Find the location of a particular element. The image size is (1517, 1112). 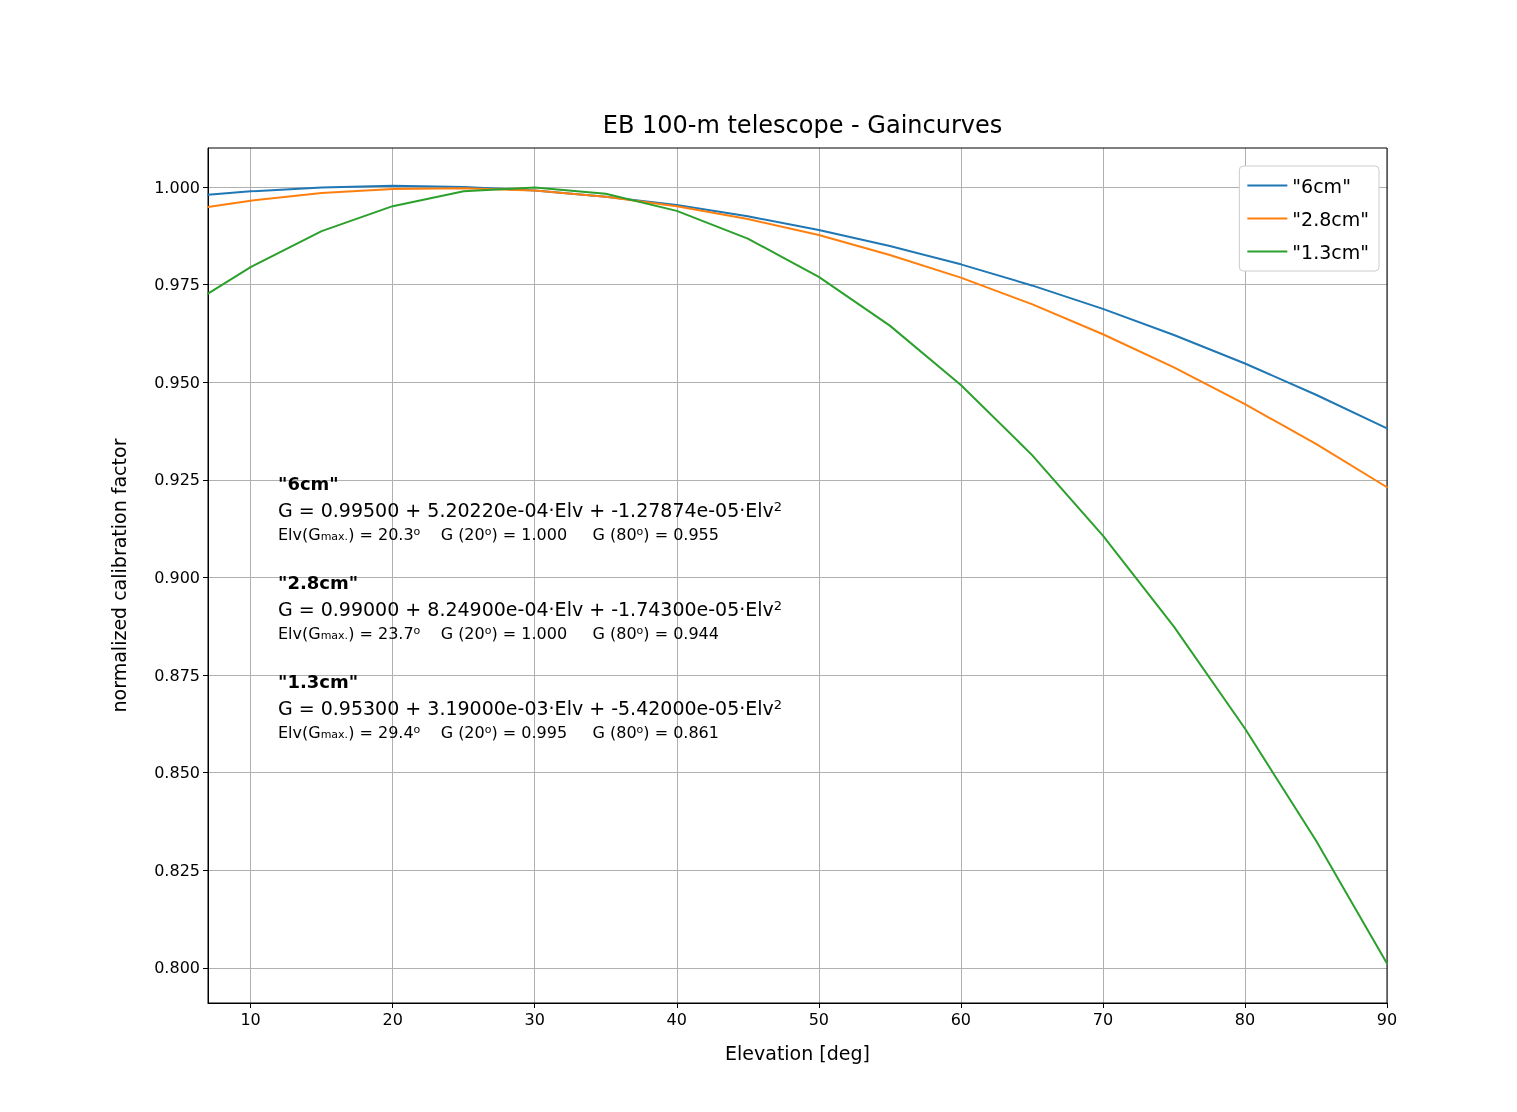

x-tick-label: 10 is located at coordinates (250, 1019).